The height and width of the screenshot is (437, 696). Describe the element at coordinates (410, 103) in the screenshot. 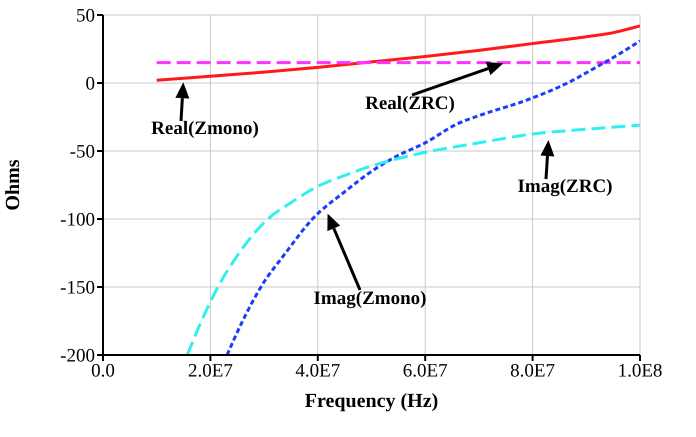

I see `annotation: Real(ZRC)` at that location.